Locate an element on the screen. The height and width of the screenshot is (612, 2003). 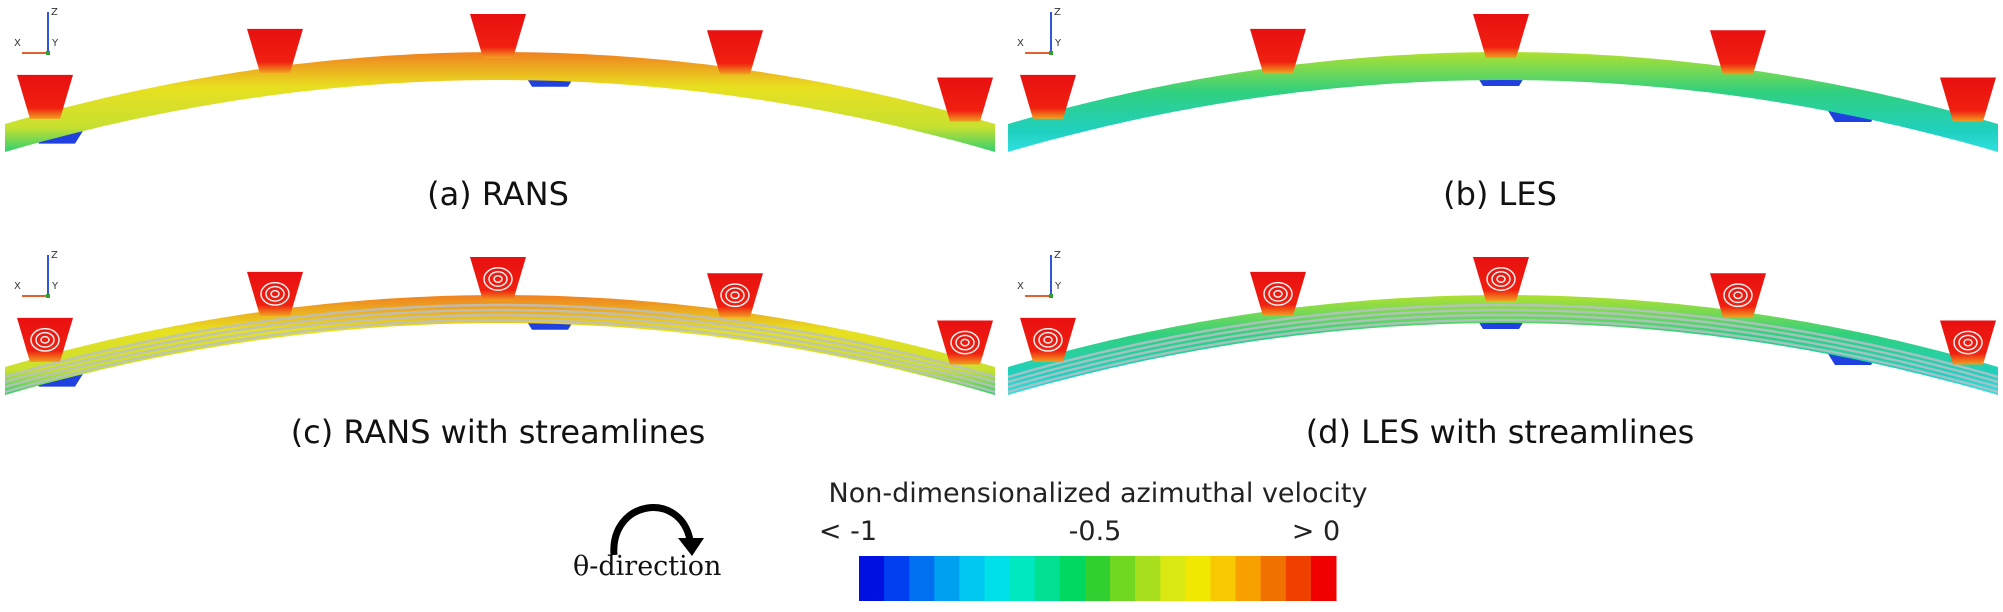
caption: (d) LES with streamlines is located at coordinates (1500, 432).